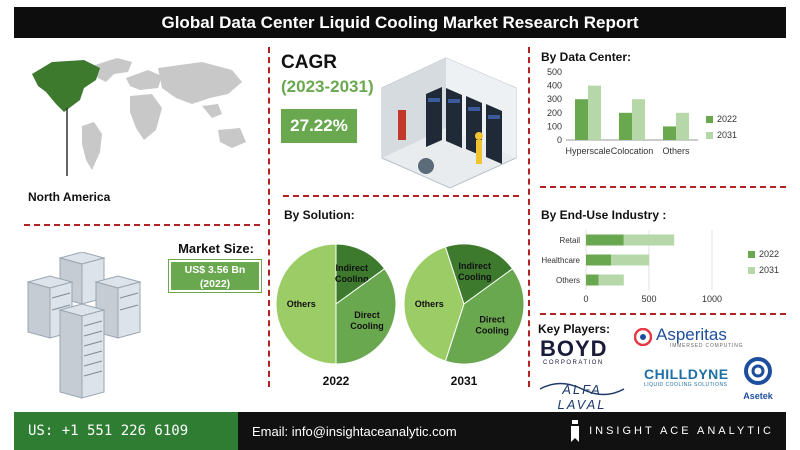 The height and width of the screenshot is (450, 800). Describe the element at coordinates (401, 196) in the screenshot. I see `divider-mid-h` at that location.